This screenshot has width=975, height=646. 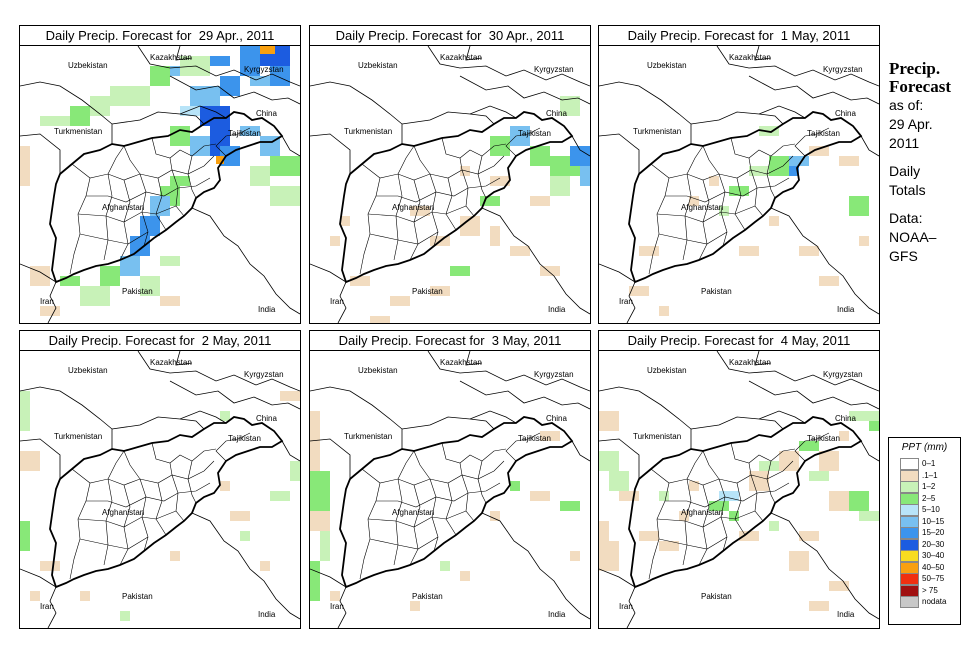 I want to click on legend-label: 15–20, so click(x=933, y=532).